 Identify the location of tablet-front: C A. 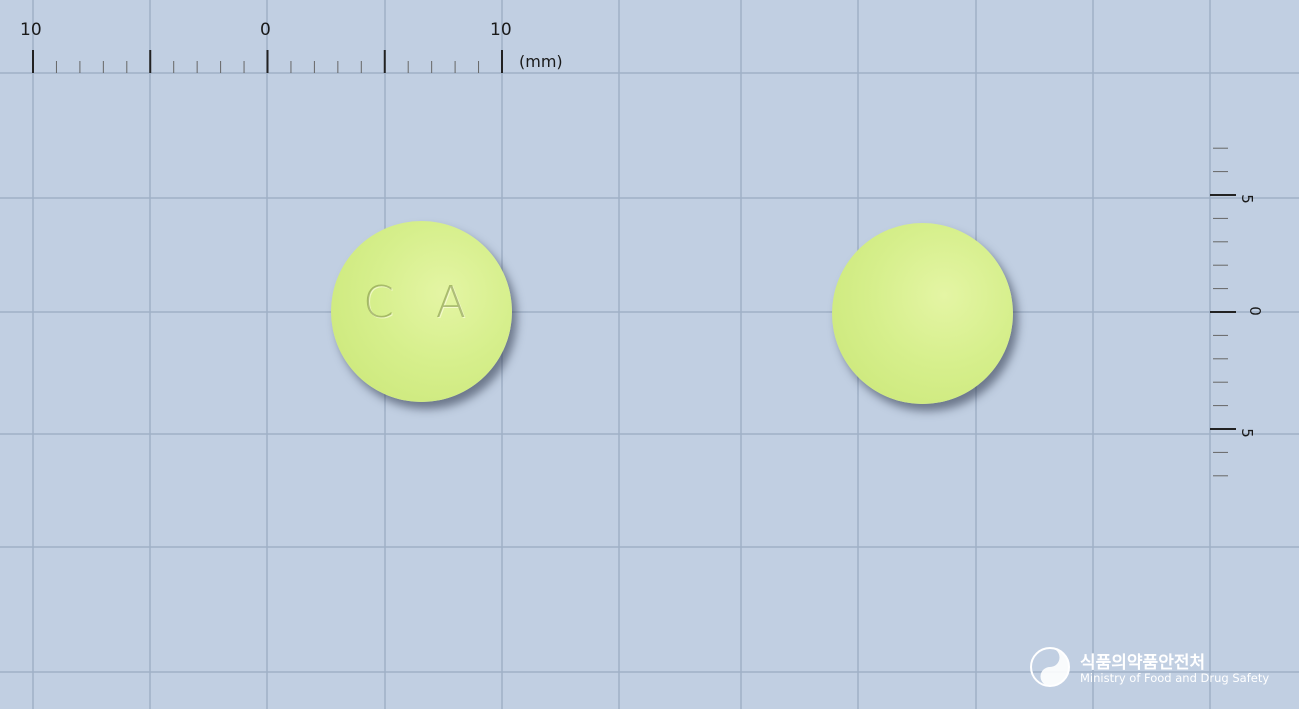
(421, 311).